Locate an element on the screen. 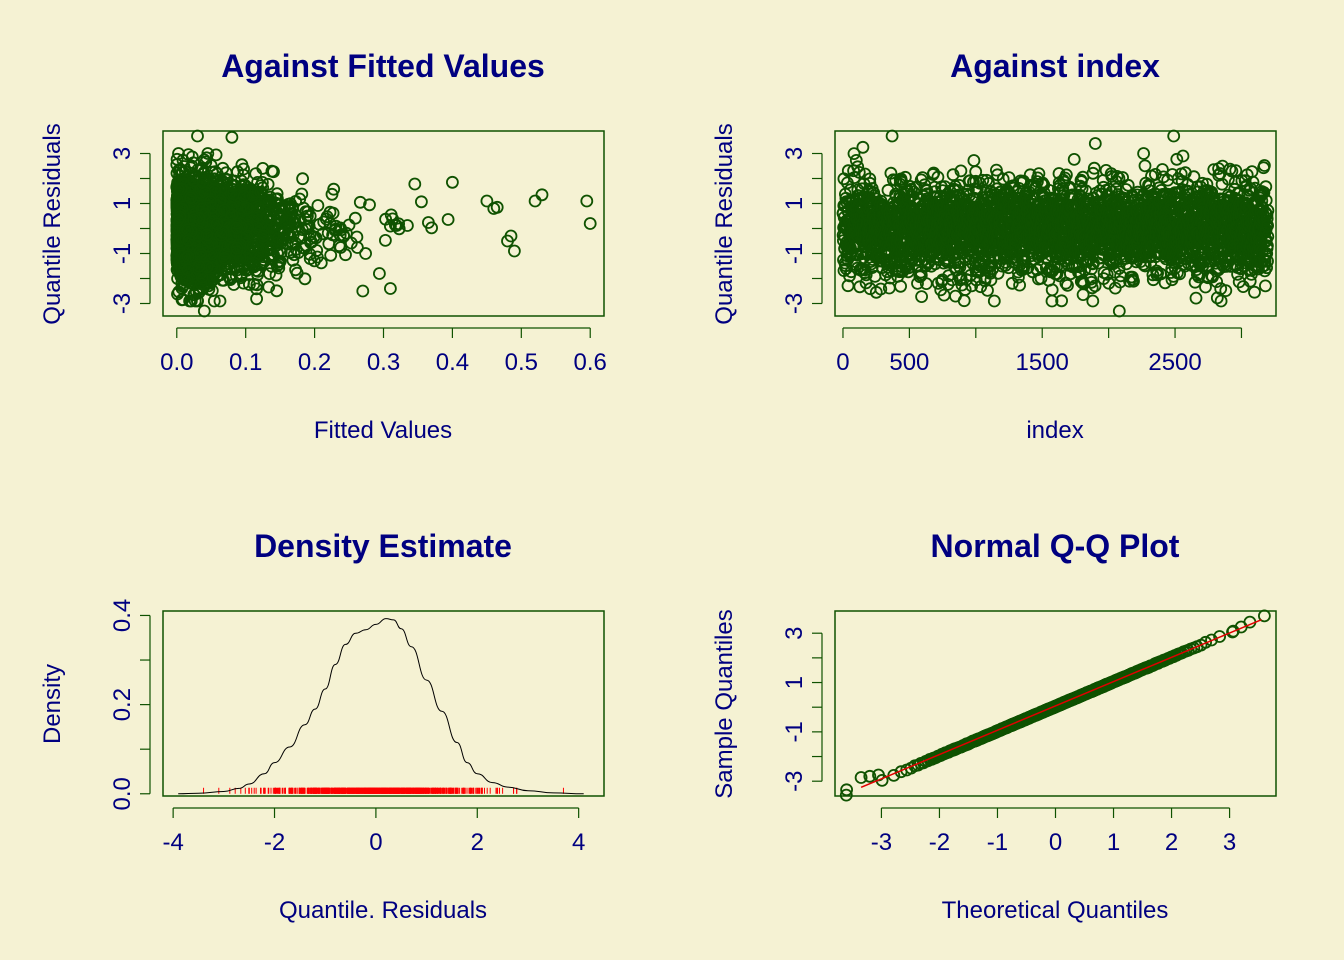 The width and height of the screenshot is (1344, 960). x-tick-label: 0.1 is located at coordinates (245, 362).